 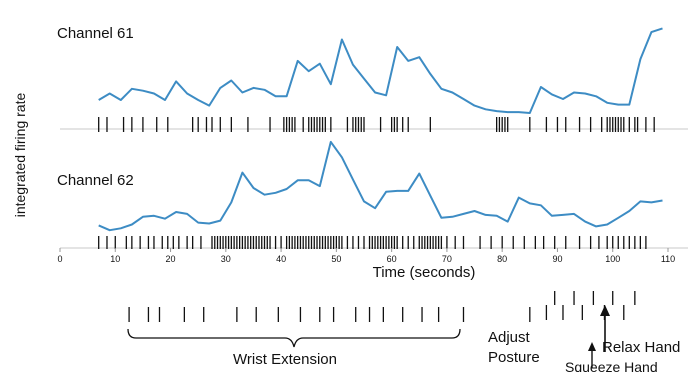 I want to click on x-tick-label-11: 110, so click(x=668, y=259).